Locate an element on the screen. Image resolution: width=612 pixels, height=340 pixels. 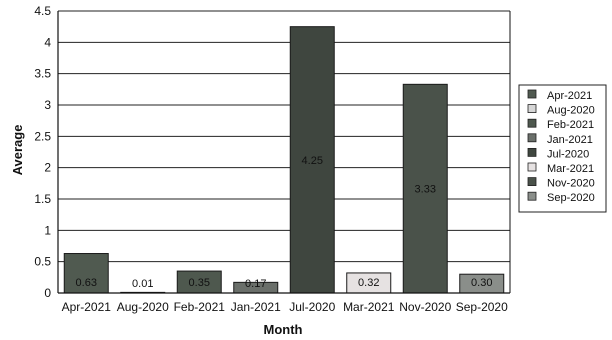
data-label: 0.35 is located at coordinates (199, 283).